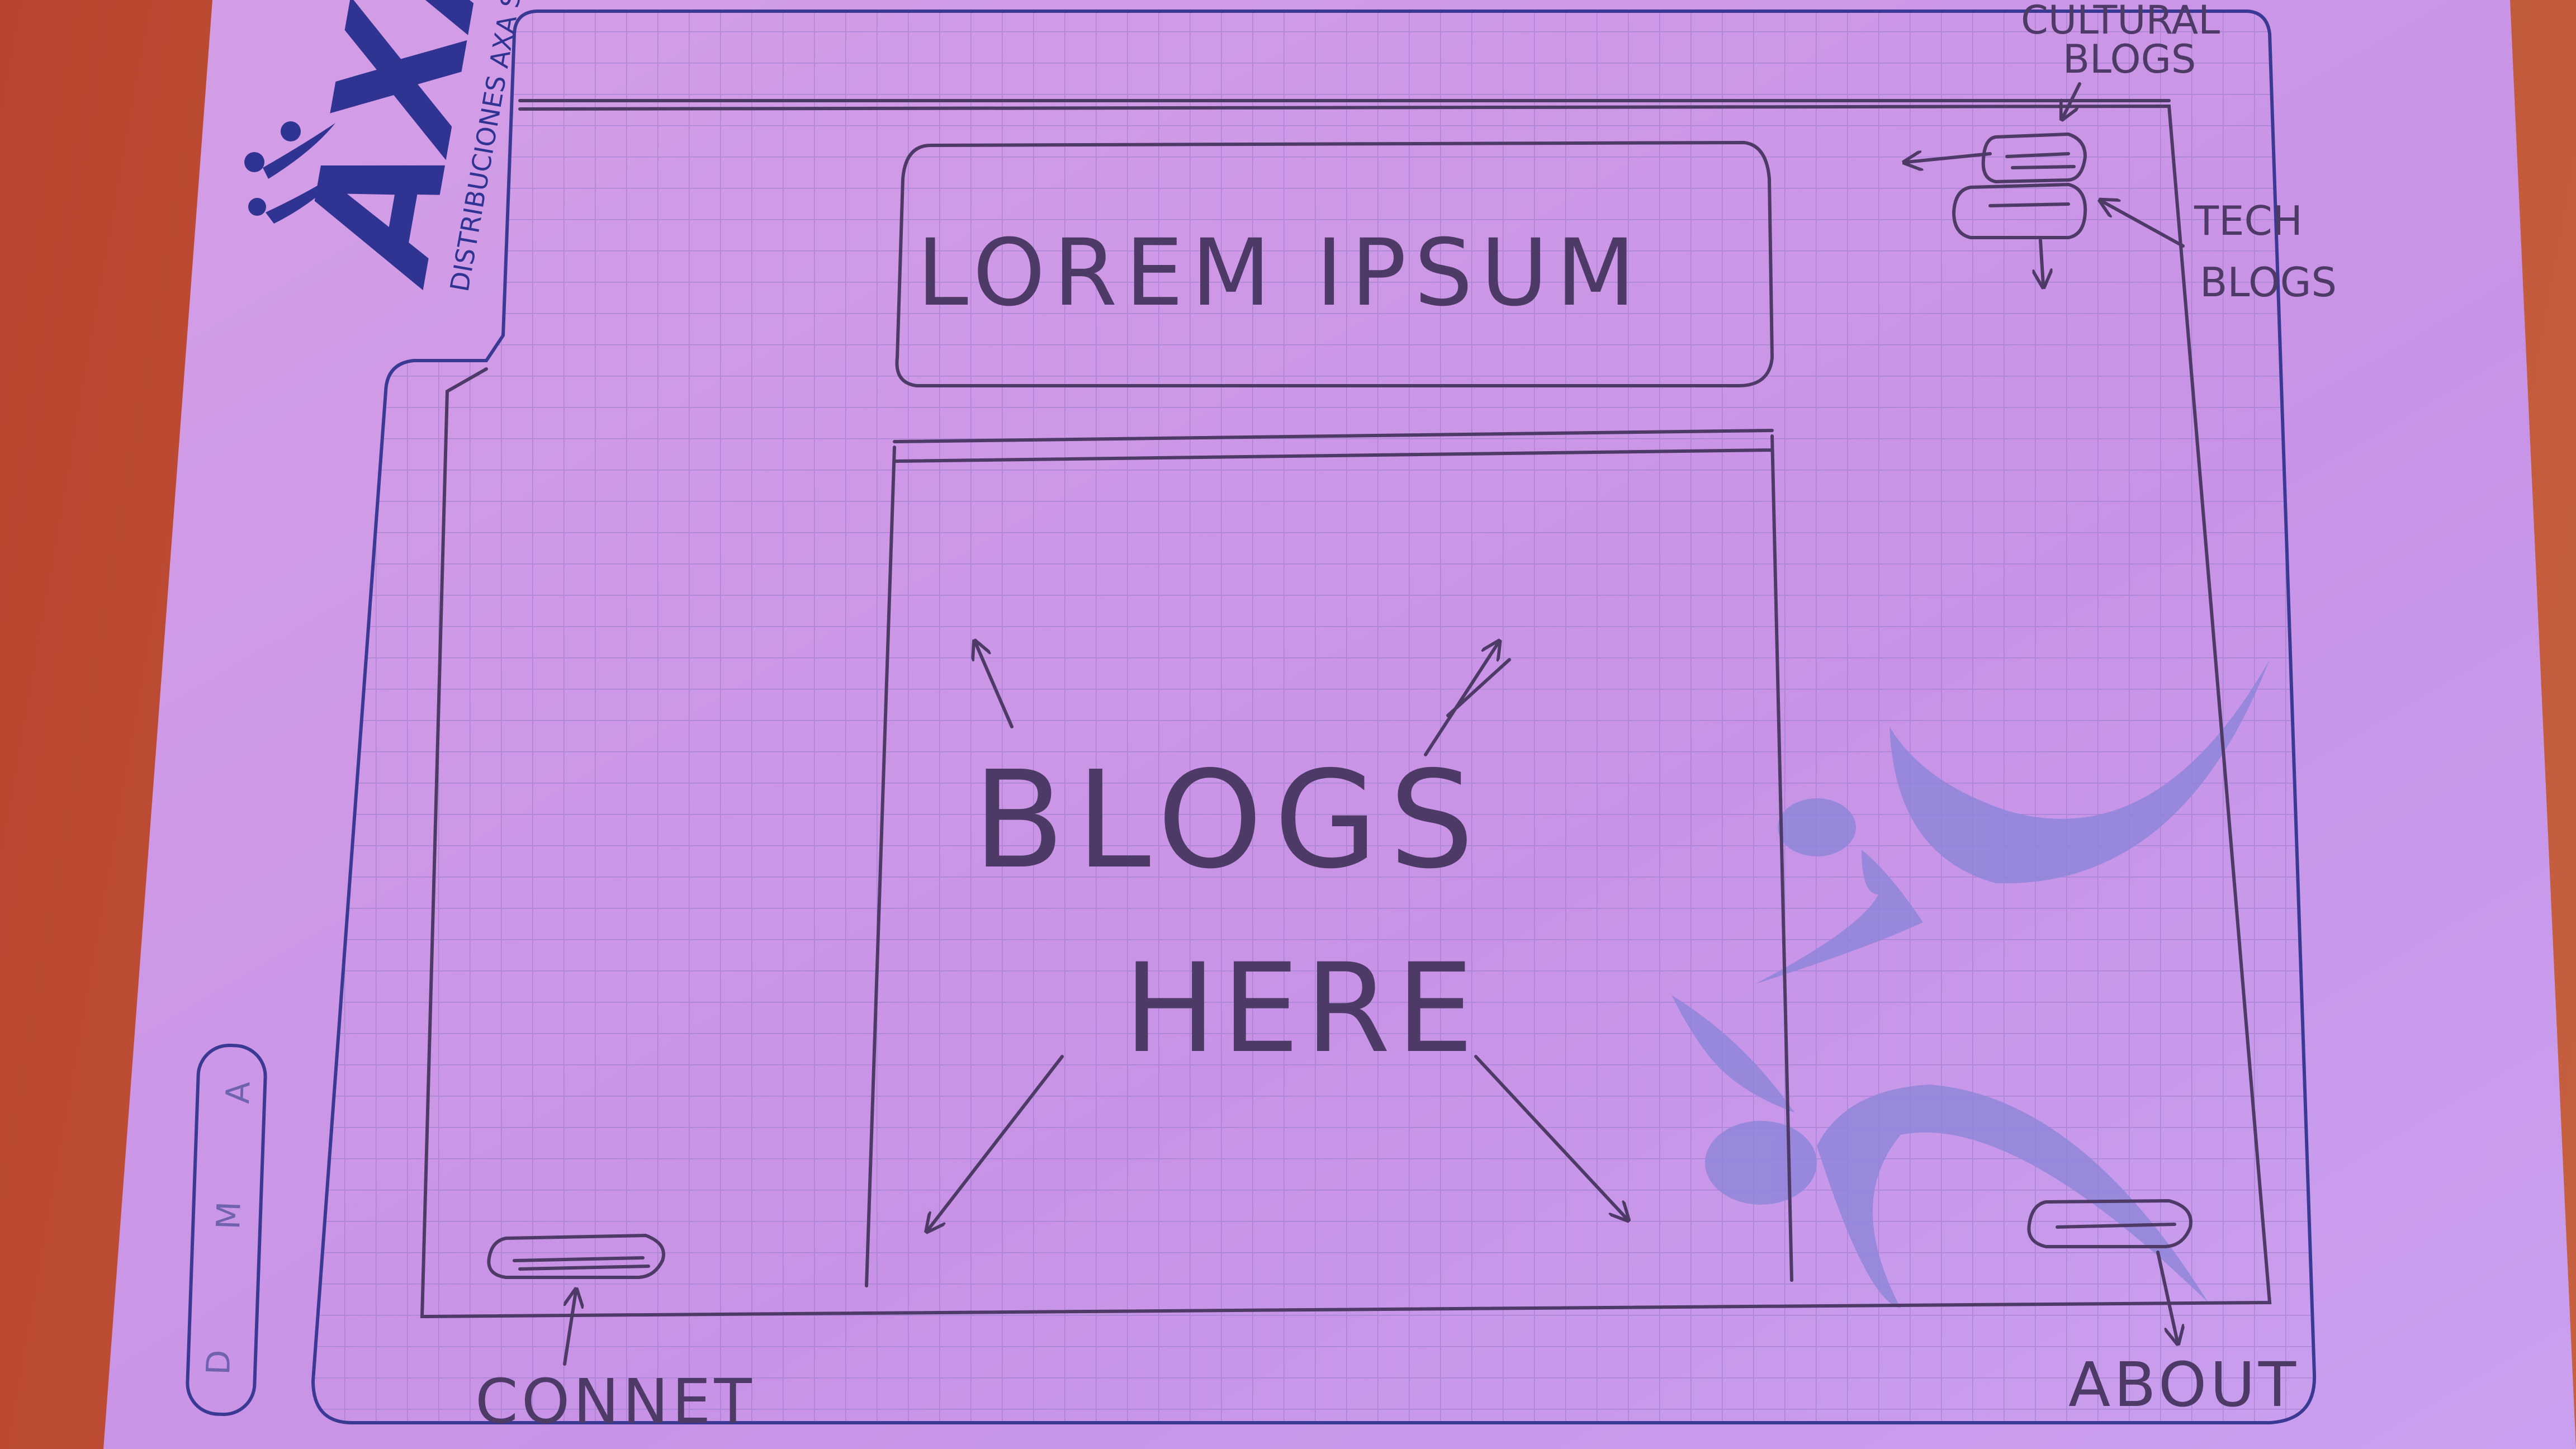 This screenshot has height=1449, width=2576. Describe the element at coordinates (2110, 1223) in the screenshot. I see `about-button-sketch` at that location.